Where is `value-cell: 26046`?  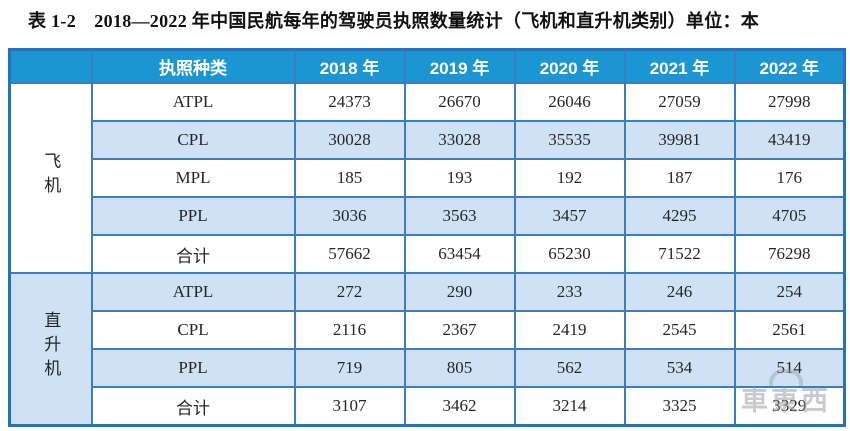 value-cell: 26046 is located at coordinates (569, 102).